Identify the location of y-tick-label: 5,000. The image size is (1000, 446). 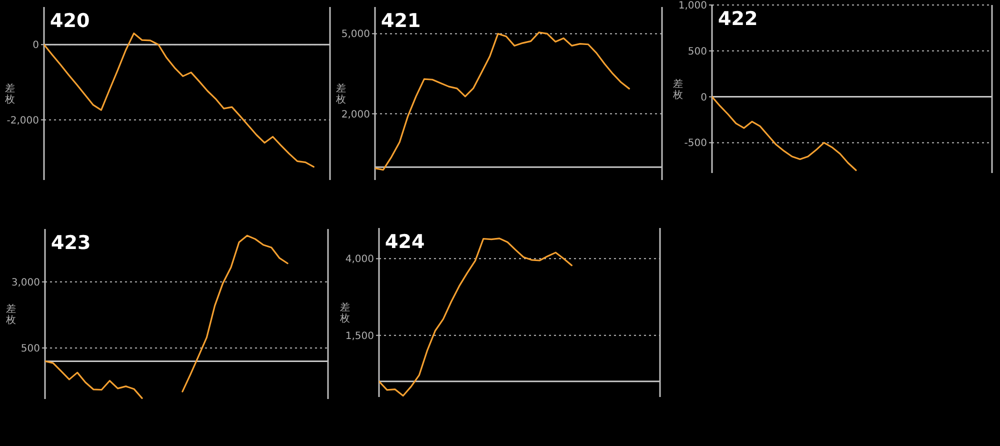
(355, 34).